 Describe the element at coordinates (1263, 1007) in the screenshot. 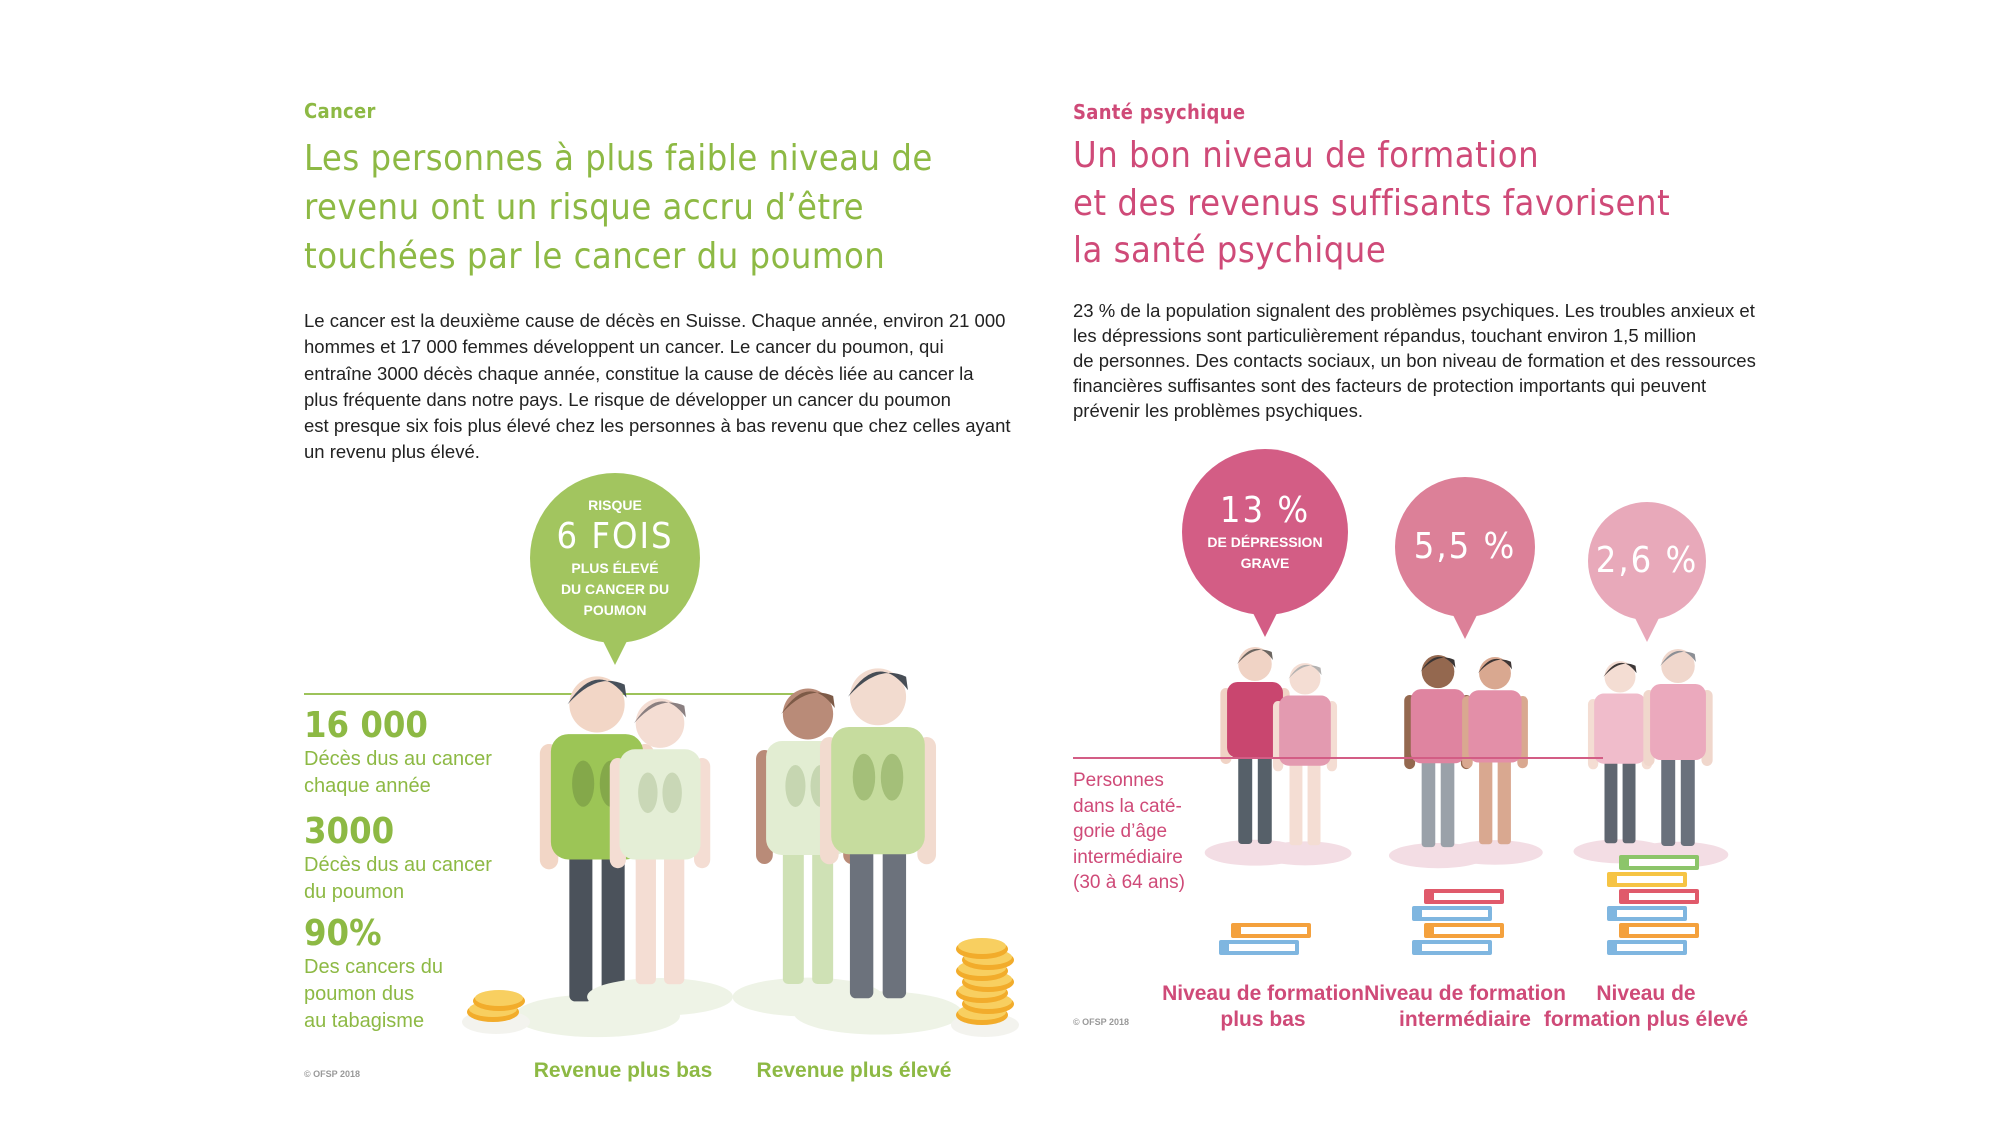

I see `caption-low-education: Niveau de formation plus bas` at that location.